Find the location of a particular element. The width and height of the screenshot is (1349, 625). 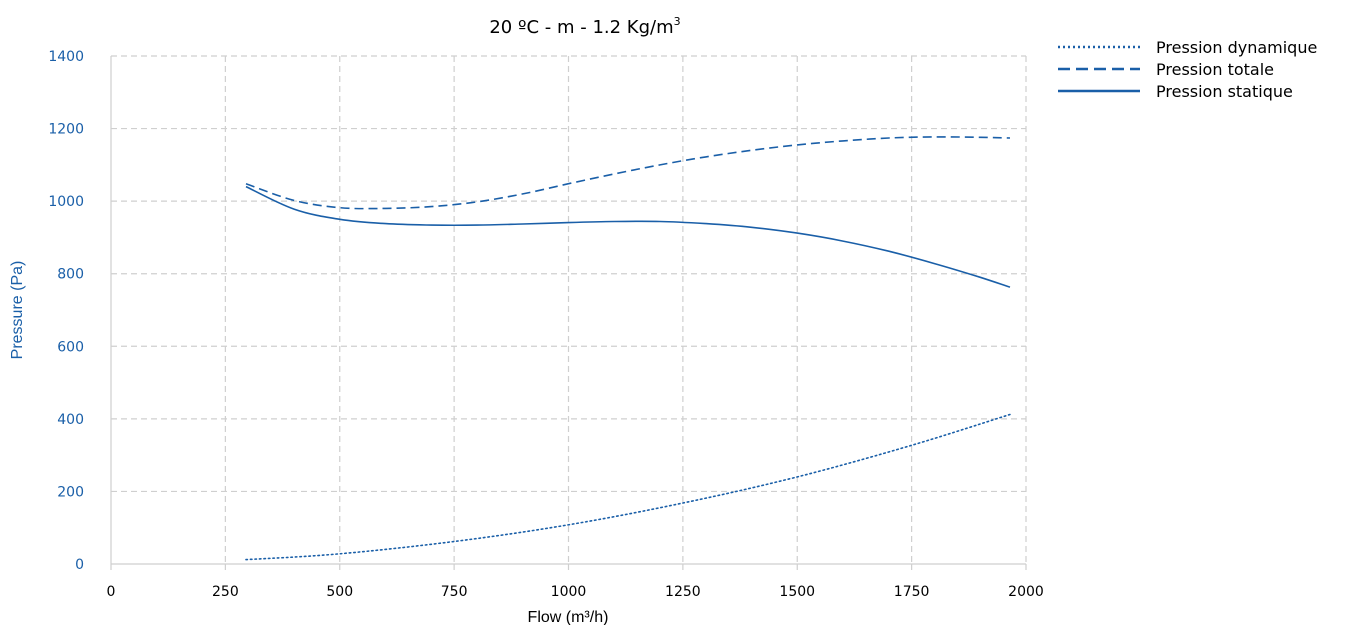

x-tick-label: 500 is located at coordinates (339, 592).